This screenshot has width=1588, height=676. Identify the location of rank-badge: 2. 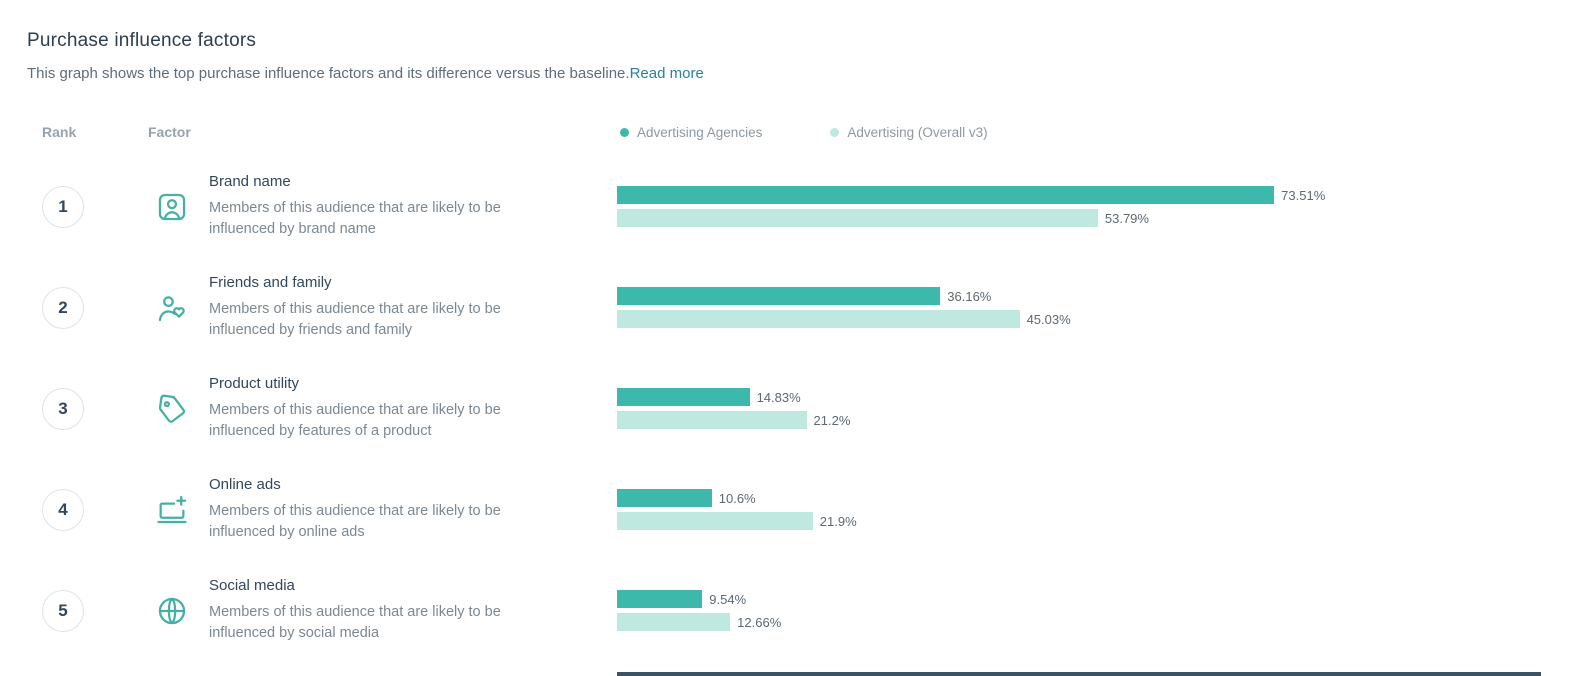
(63, 307).